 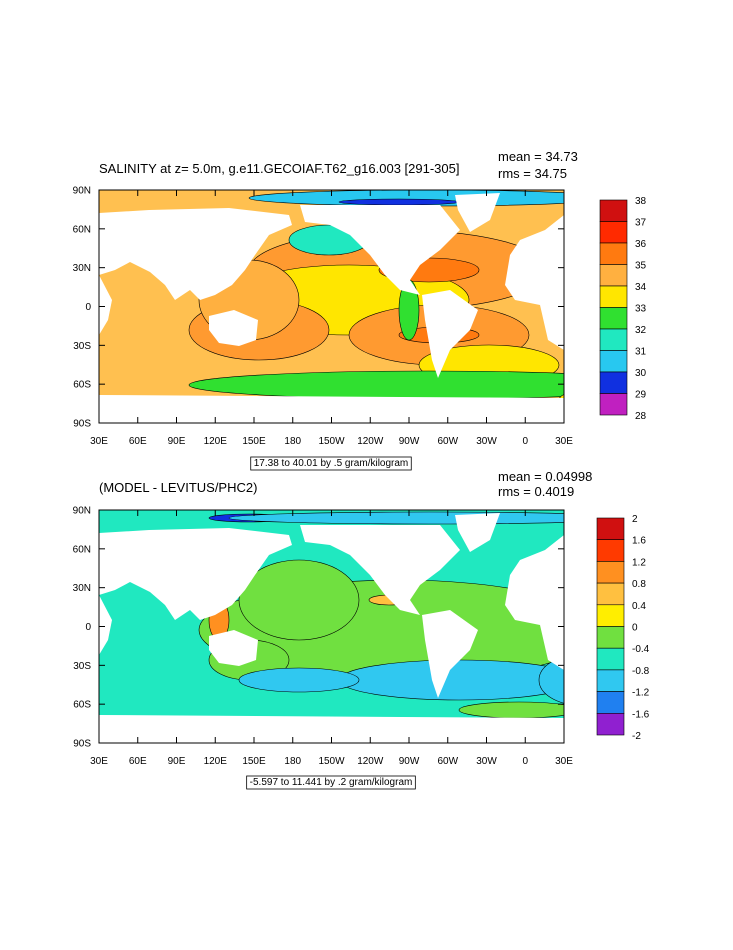 I want to click on rms-label: rms = 0.4019, so click(x=536, y=491).